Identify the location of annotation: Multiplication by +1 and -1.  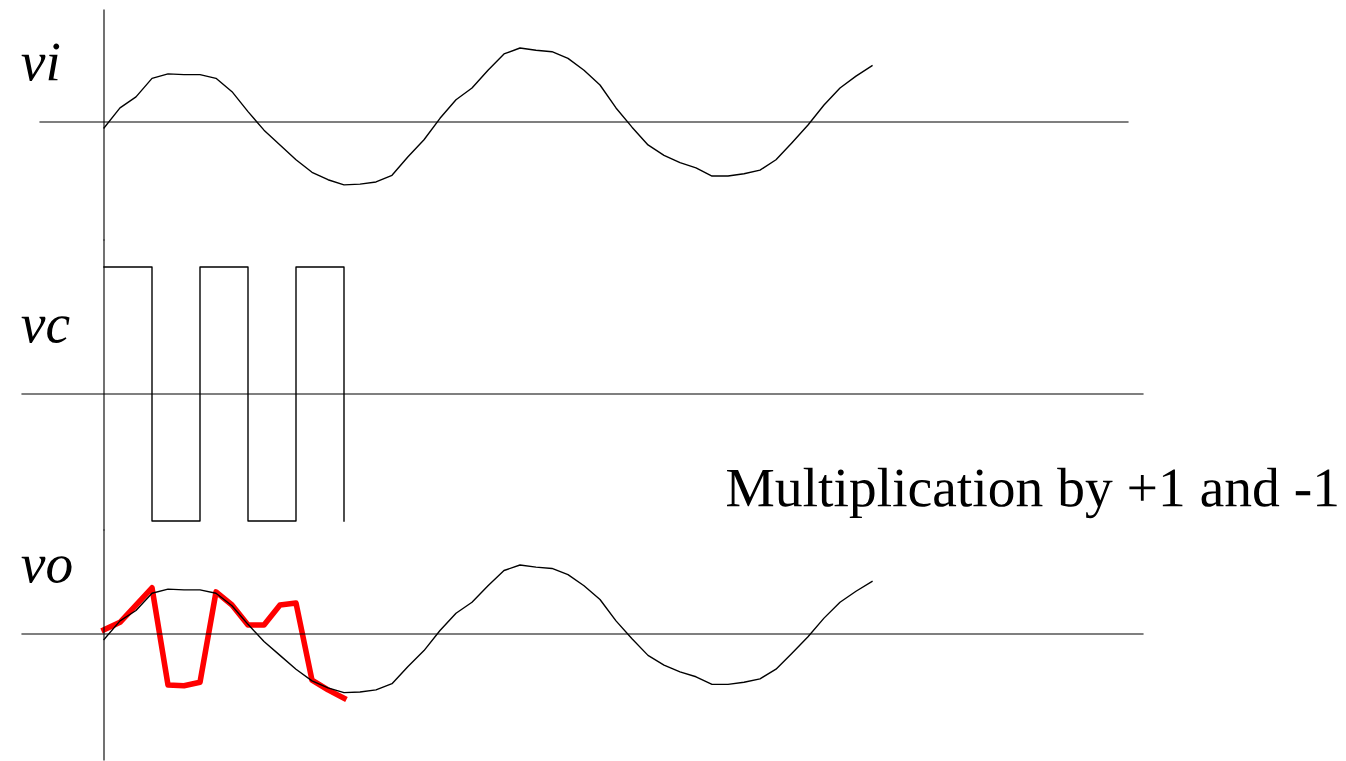
(1032, 493).